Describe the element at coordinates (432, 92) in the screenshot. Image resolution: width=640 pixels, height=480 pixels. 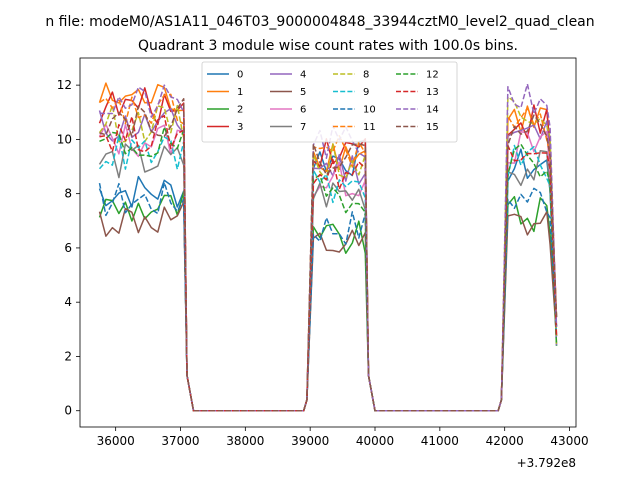
I see `legend-label-13: 13` at that location.